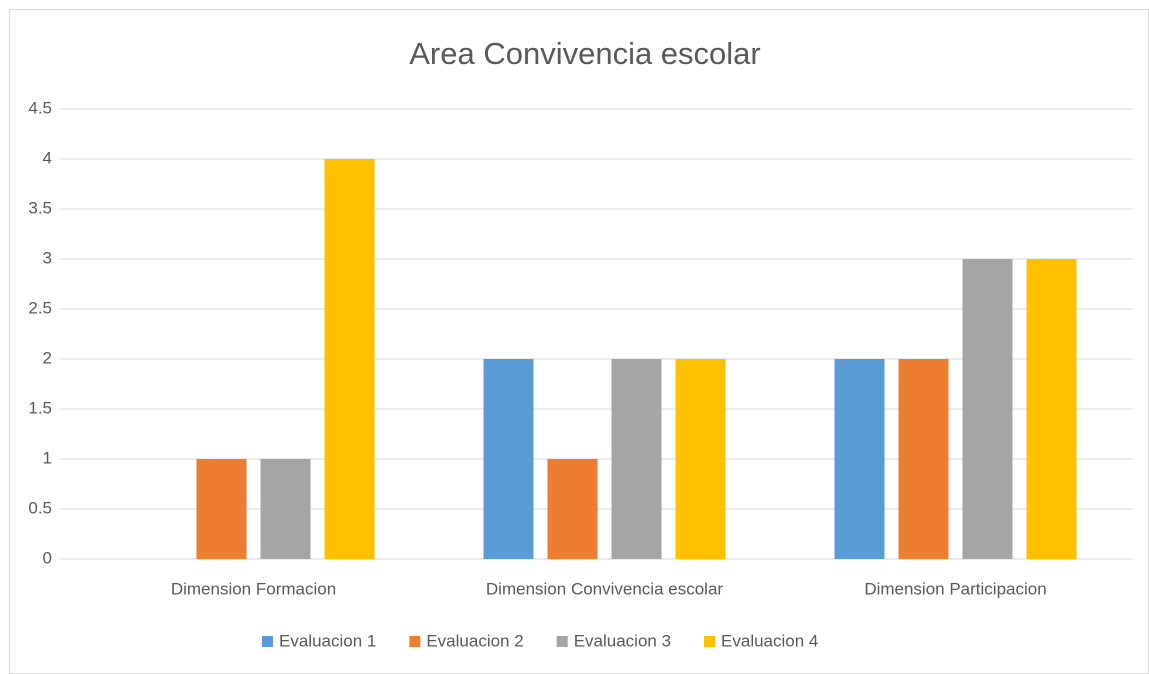 This screenshot has height=674, width=1149. What do you see at coordinates (474, 640) in the screenshot?
I see `legend-label: Evaluacion 2` at bounding box center [474, 640].